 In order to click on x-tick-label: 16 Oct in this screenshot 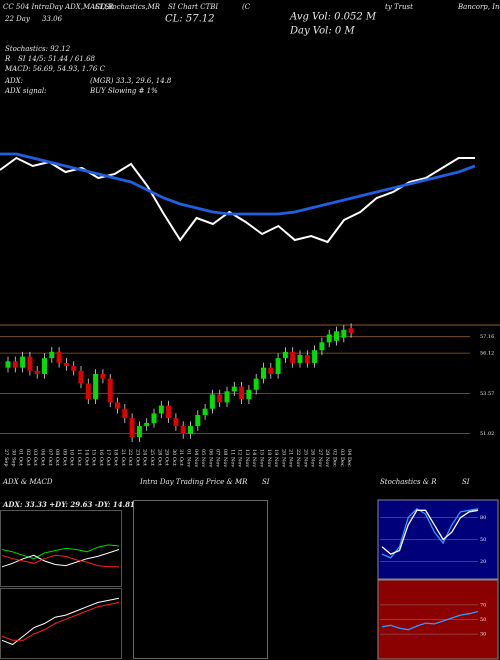, I will do `click(101, 457)`.